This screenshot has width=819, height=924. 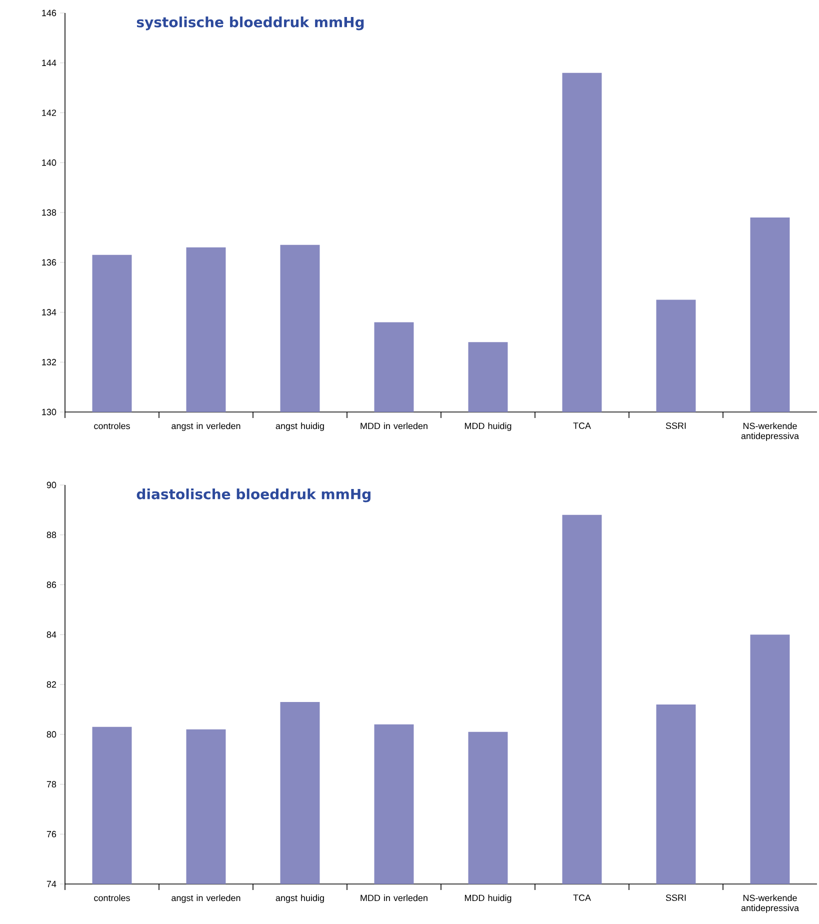 What do you see at coordinates (49, 412) in the screenshot?
I see `y-tick-label: 130` at bounding box center [49, 412].